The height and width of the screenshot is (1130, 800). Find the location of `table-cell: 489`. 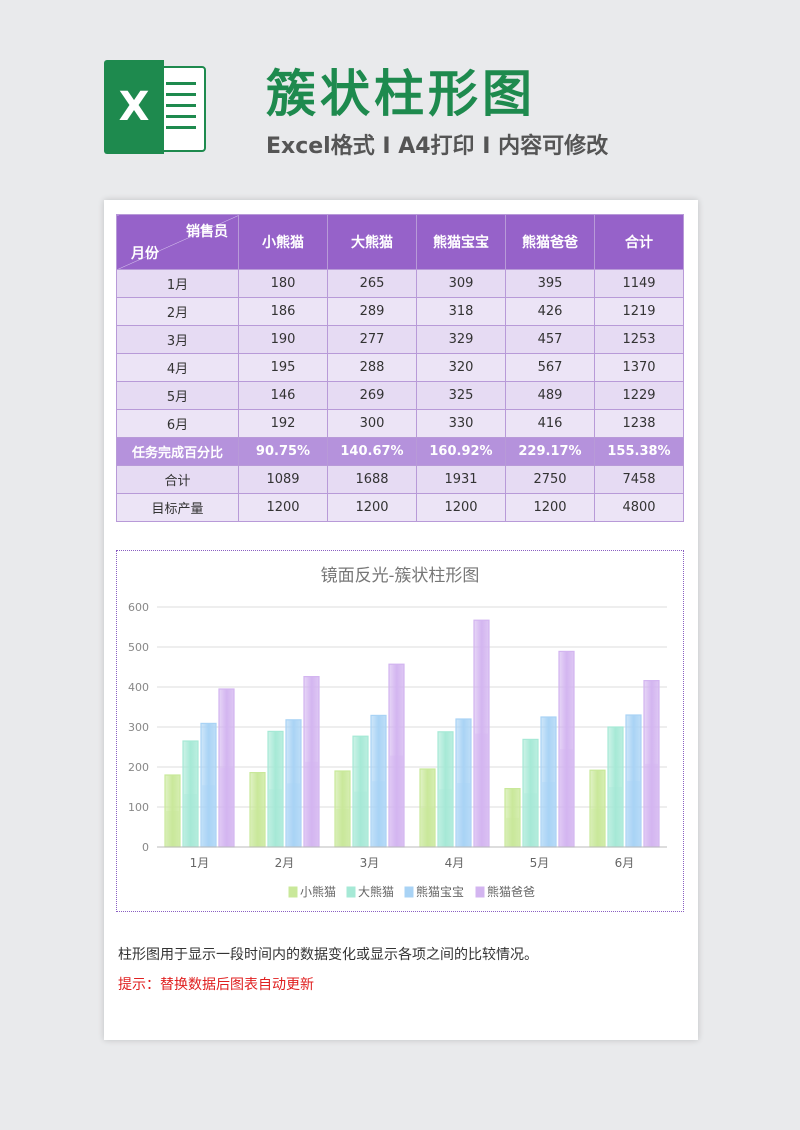

table-cell: 489 is located at coordinates (550, 395).